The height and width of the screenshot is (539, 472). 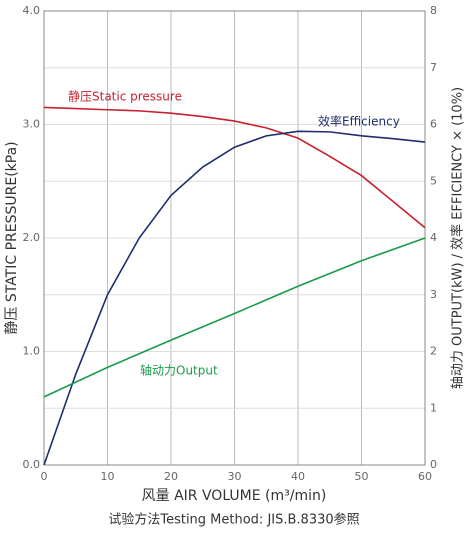 I want to click on series-label: 轴动力Output, so click(x=179, y=370).